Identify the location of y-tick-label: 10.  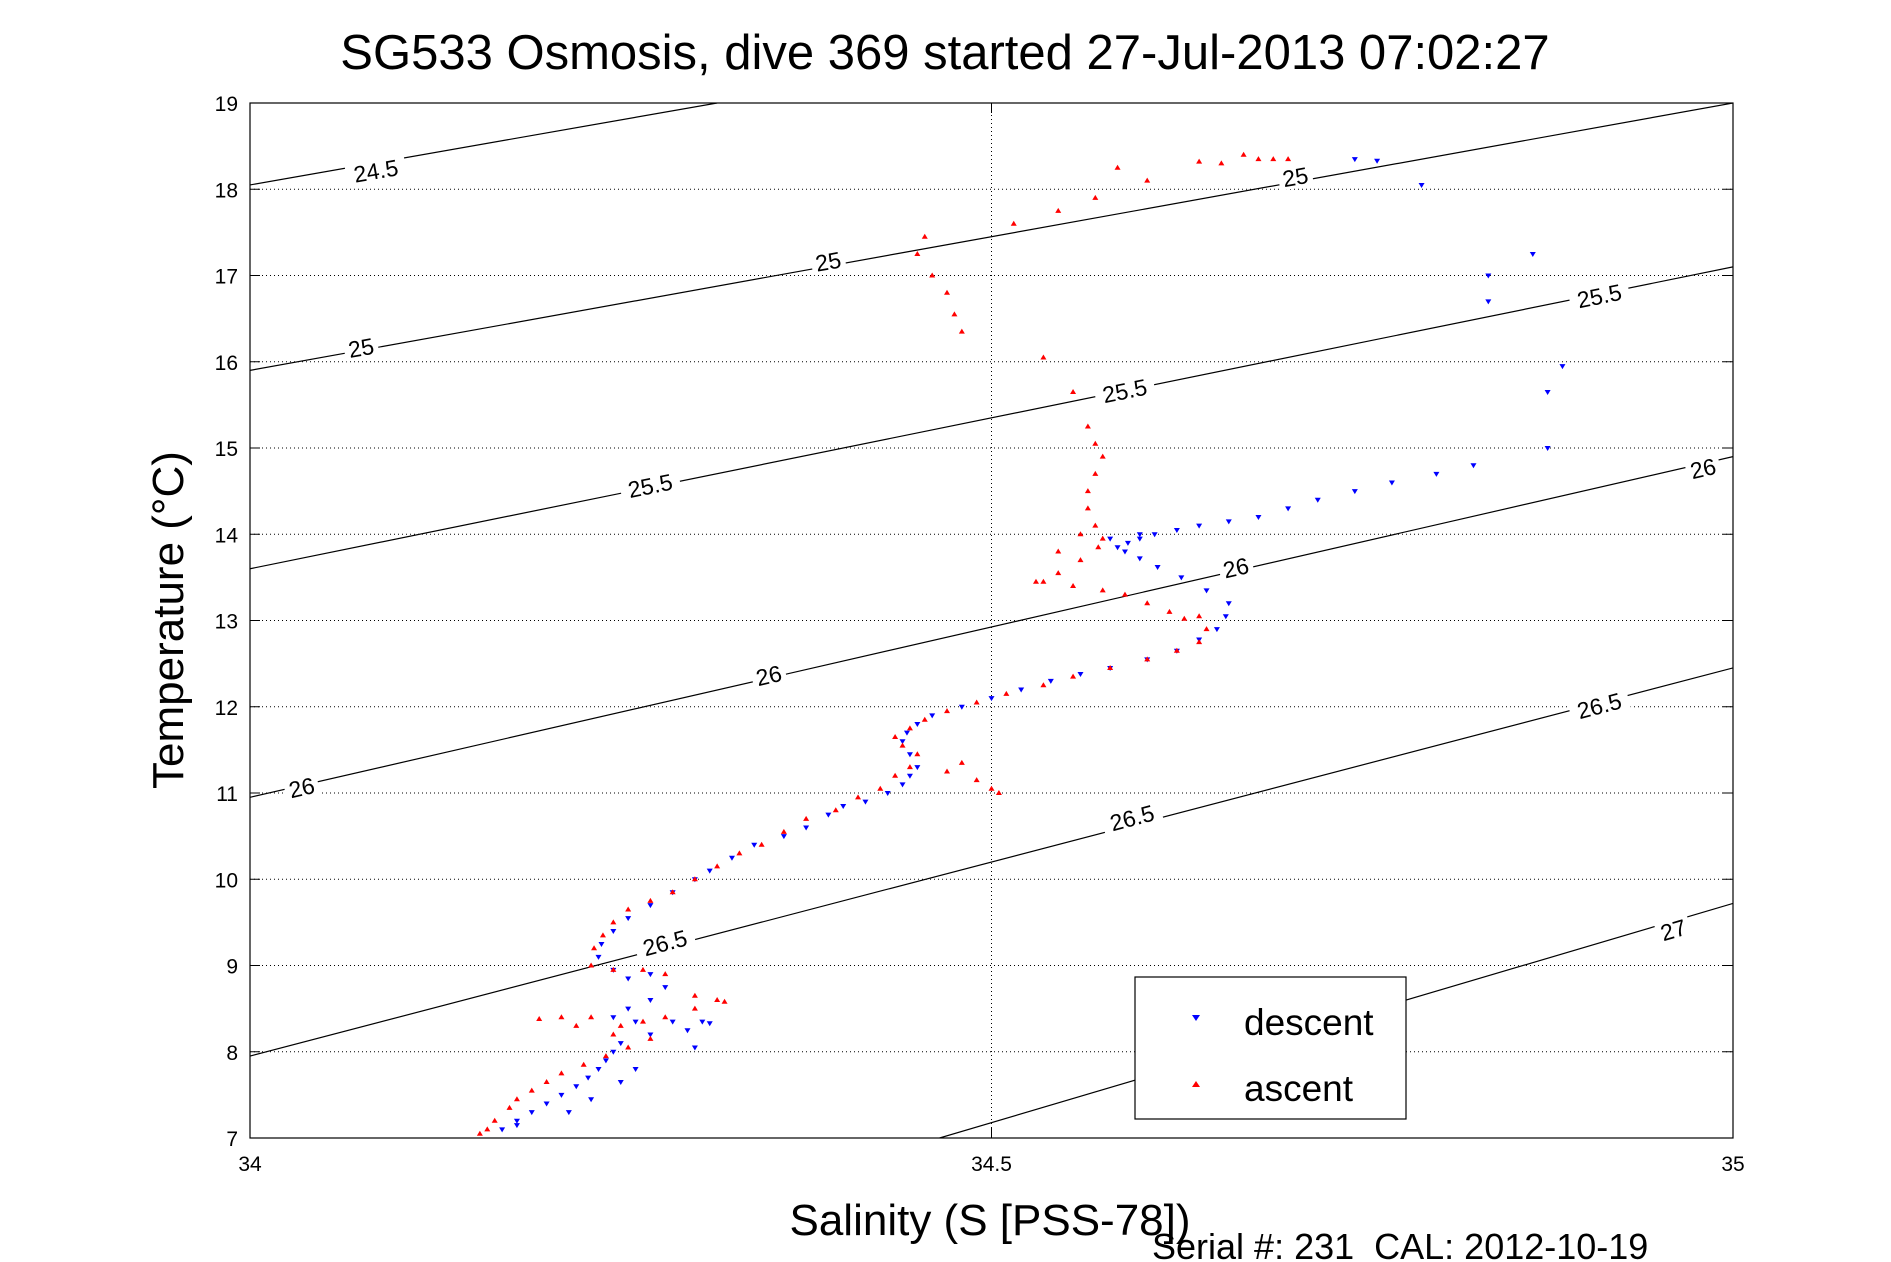
(226, 880).